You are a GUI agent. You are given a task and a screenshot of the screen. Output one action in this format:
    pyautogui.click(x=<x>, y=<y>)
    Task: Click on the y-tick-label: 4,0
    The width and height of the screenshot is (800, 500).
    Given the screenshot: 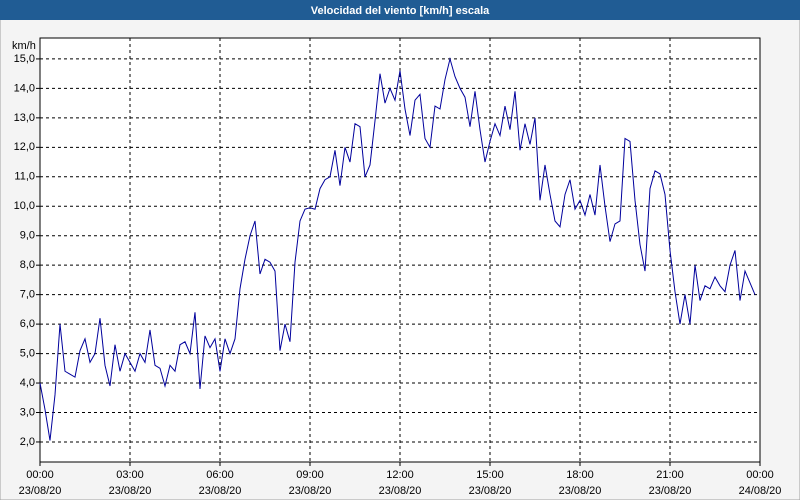 What is the action you would take?
    pyautogui.click(x=27, y=383)
    